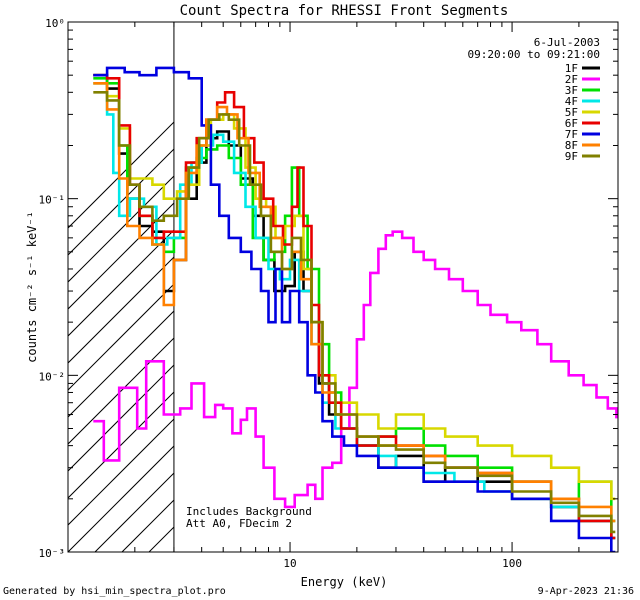 This screenshot has width=640, height=600. Describe the element at coordinates (114, 591) in the screenshot. I see `generated-by-label: Generated by hsi_min_spectra_plot.pro` at that location.